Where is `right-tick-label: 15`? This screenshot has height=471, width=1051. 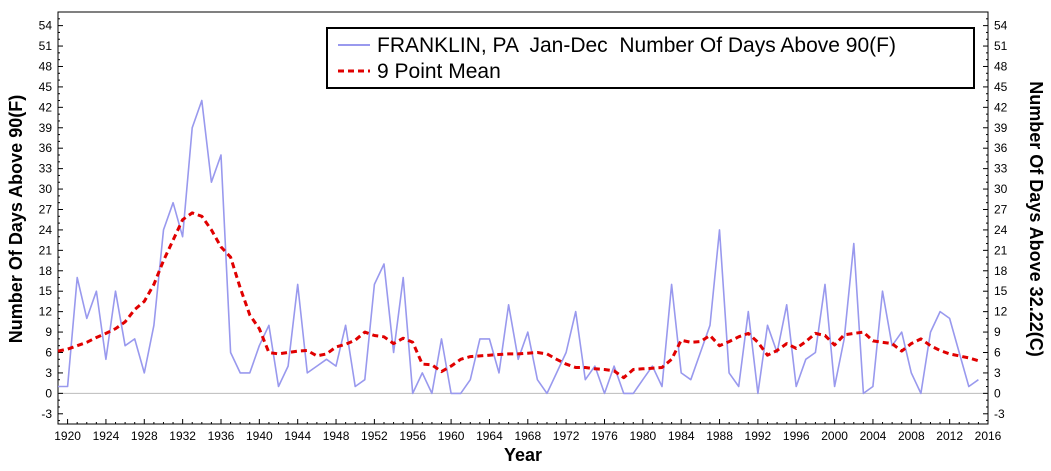 right-tick-label: 15 is located at coordinates (1001, 291).